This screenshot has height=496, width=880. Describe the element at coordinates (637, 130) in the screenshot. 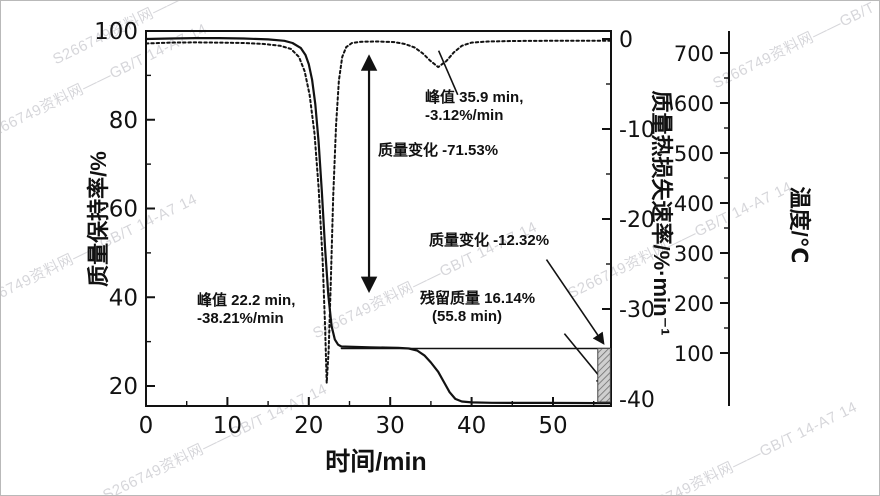

I see `svg-text: -10` at that location.